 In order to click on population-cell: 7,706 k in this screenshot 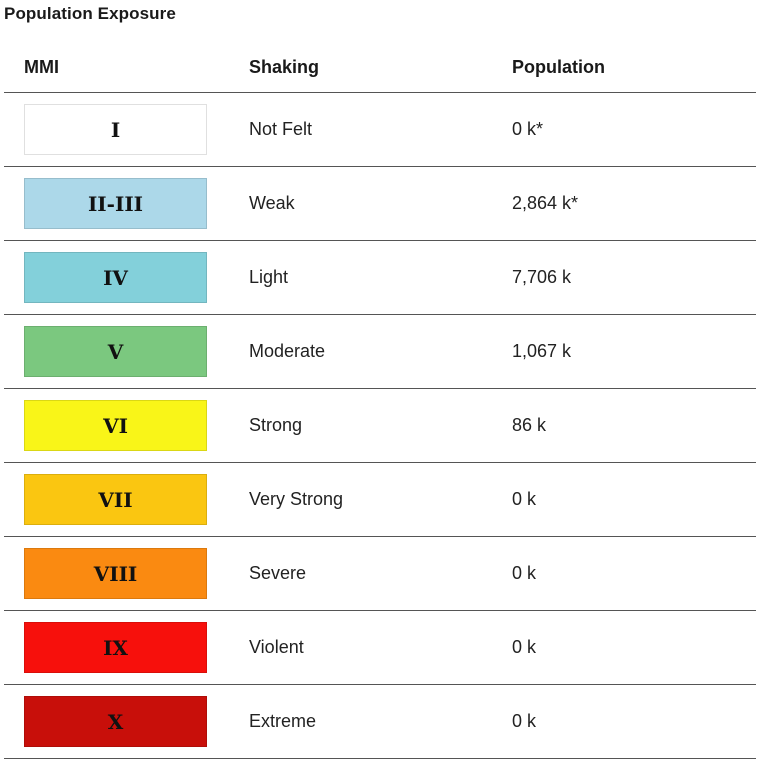, I will do `click(542, 277)`.